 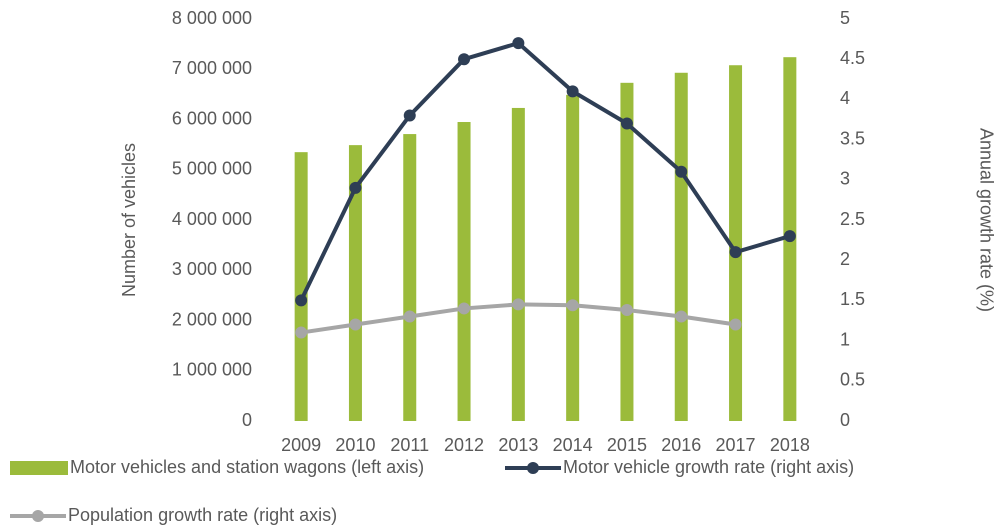 I want to click on y-tick-label: 3 000 000, so click(x=212, y=269).